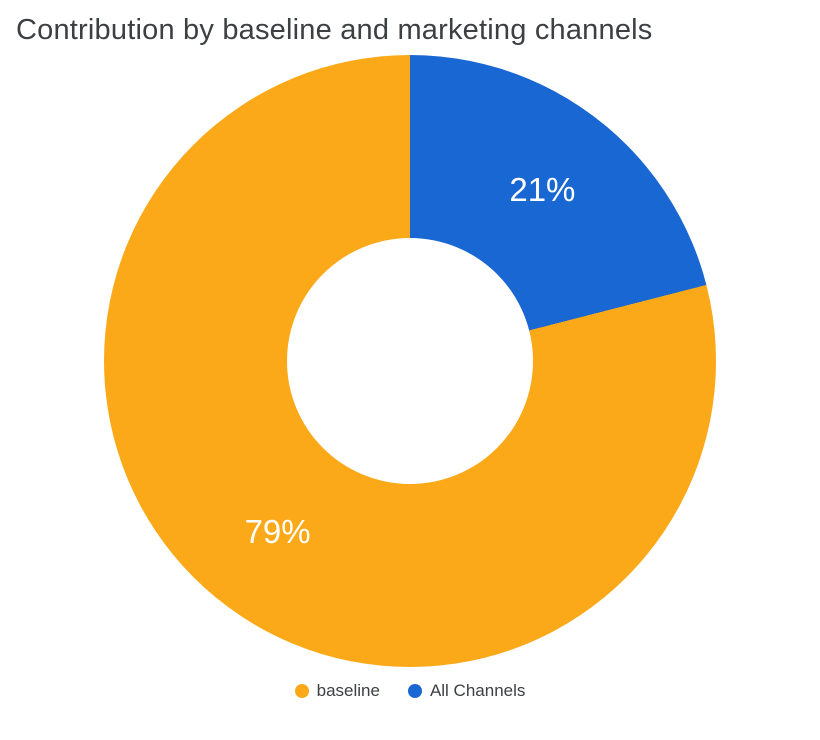 Image resolution: width=820 pixels, height=740 pixels. I want to click on legend: baseline All Channels, so click(410, 691).